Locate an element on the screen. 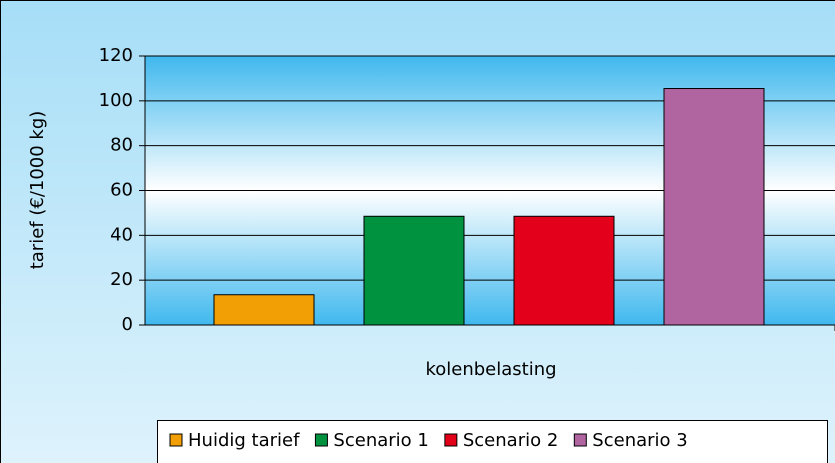  legend-box is located at coordinates (492, 441).